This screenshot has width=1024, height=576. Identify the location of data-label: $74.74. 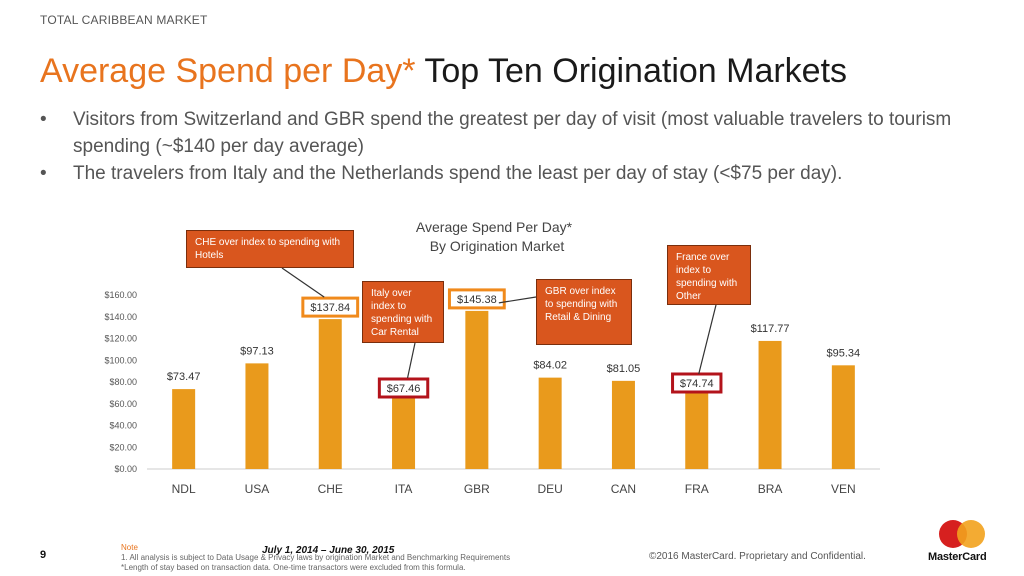
(697, 384).